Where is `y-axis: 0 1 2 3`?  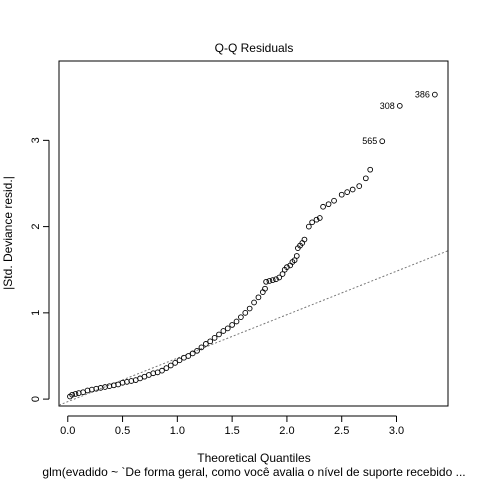
y-axis: 0 1 2 3 is located at coordinates (40, 269).